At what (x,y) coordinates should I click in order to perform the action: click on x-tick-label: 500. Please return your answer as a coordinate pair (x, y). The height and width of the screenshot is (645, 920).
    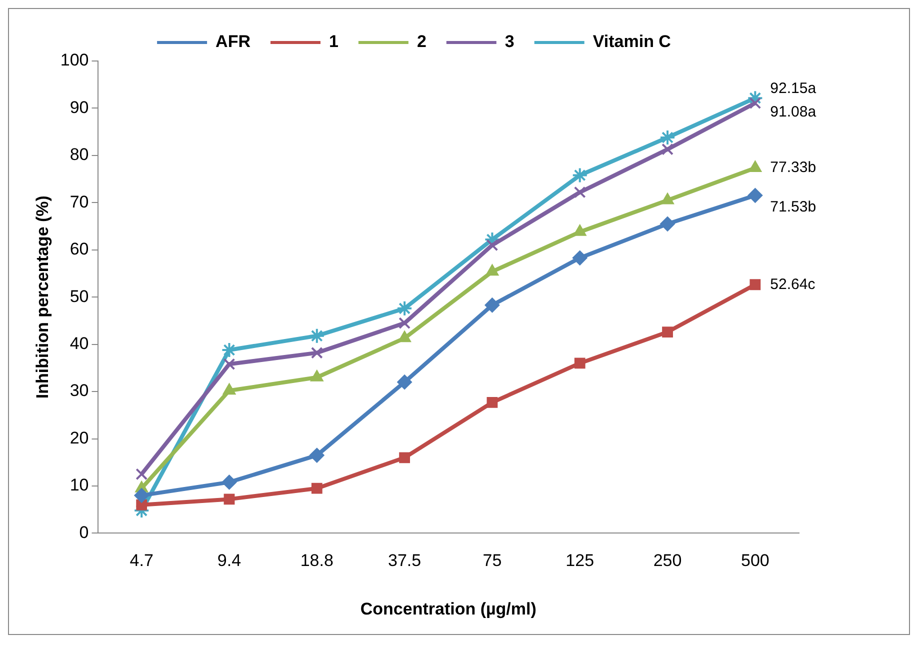
    Looking at the image, I should click on (755, 560).